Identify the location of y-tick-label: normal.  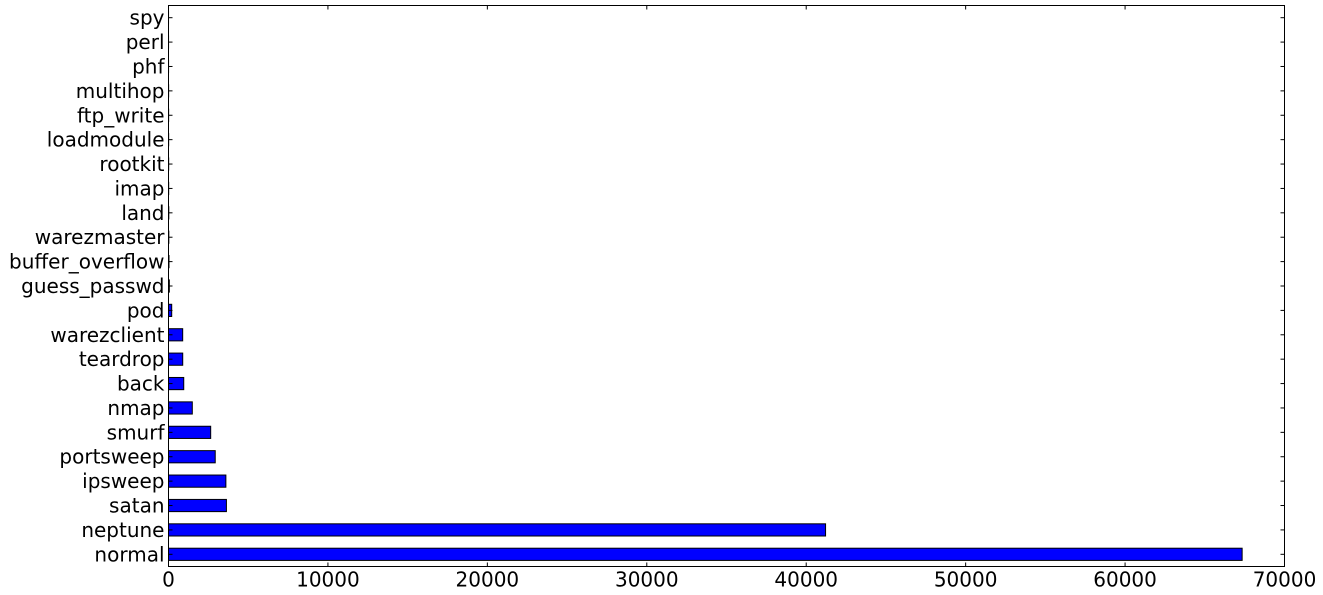
(129, 554).